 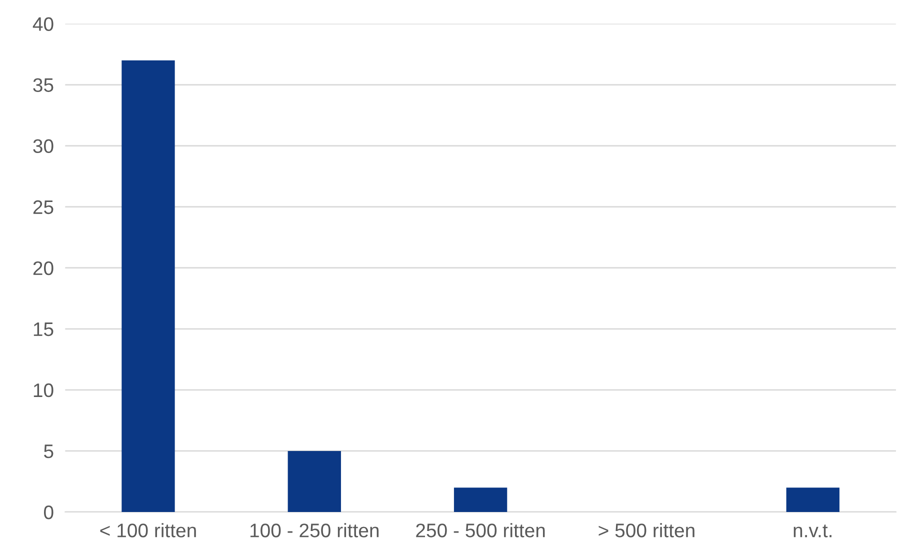 What do you see at coordinates (49, 512) in the screenshot?
I see `y-tick-label: 0` at bounding box center [49, 512].